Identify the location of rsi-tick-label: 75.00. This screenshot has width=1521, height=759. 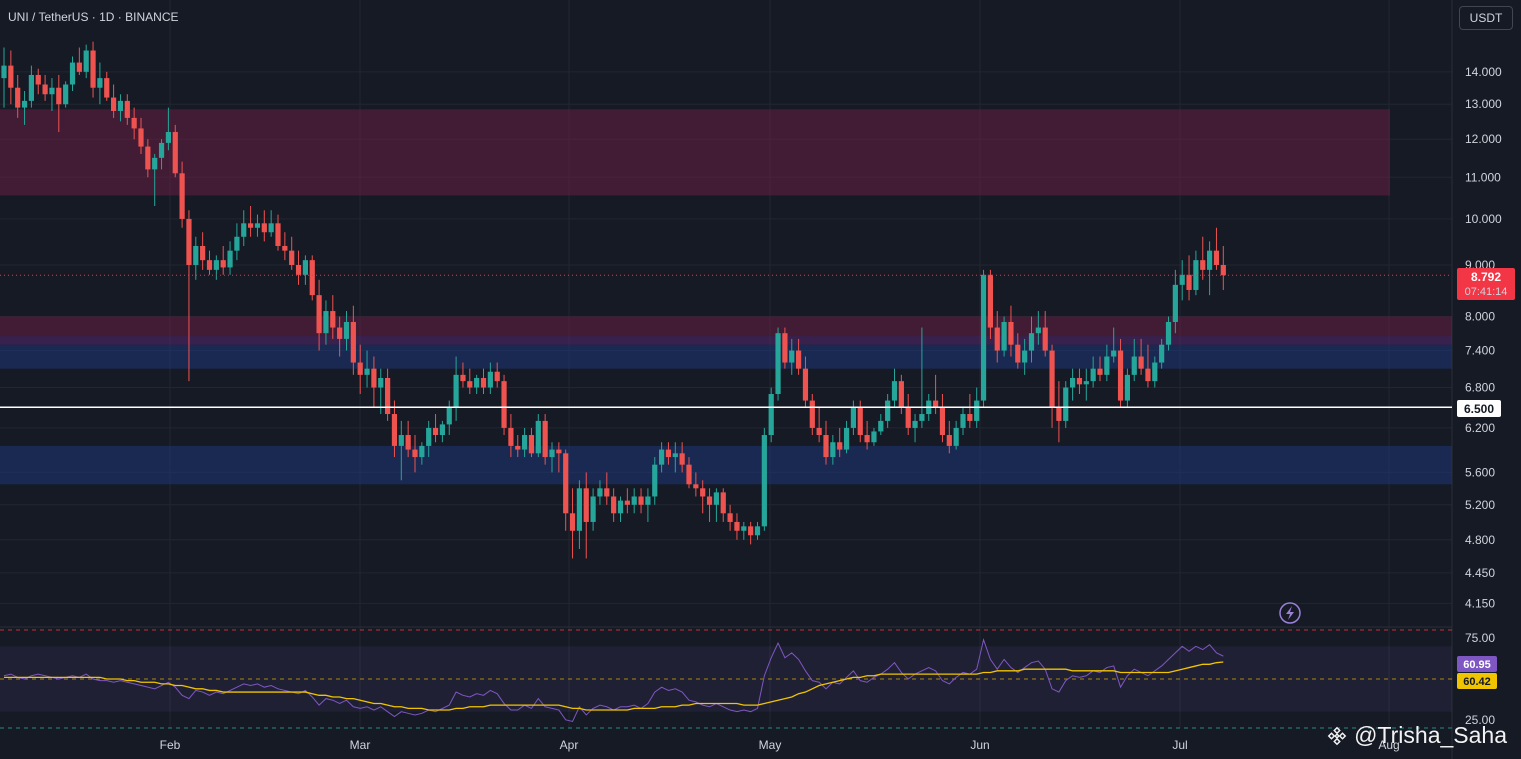
(1480, 638).